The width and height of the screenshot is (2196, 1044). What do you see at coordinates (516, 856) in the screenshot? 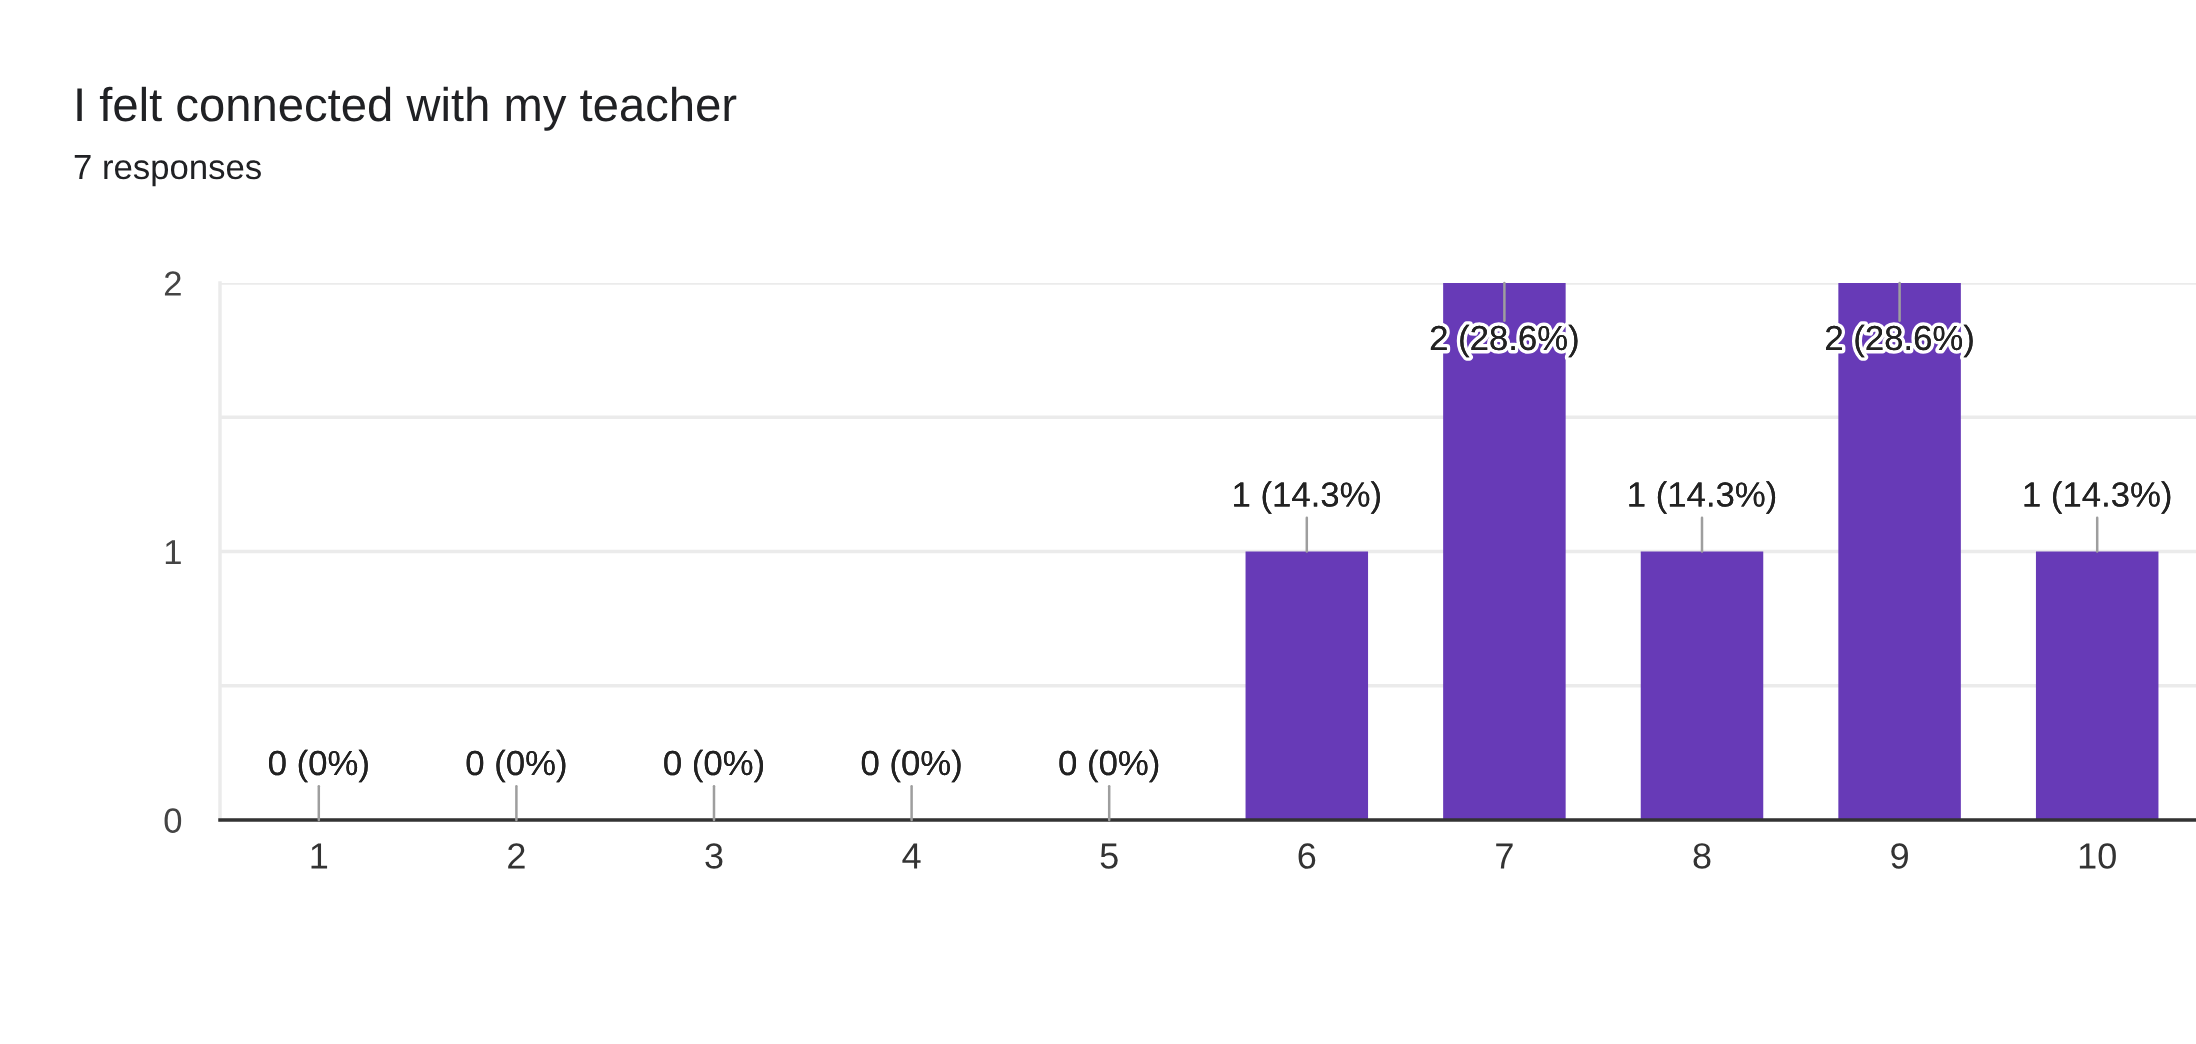
I see `x-tick-label: 2` at bounding box center [516, 856].